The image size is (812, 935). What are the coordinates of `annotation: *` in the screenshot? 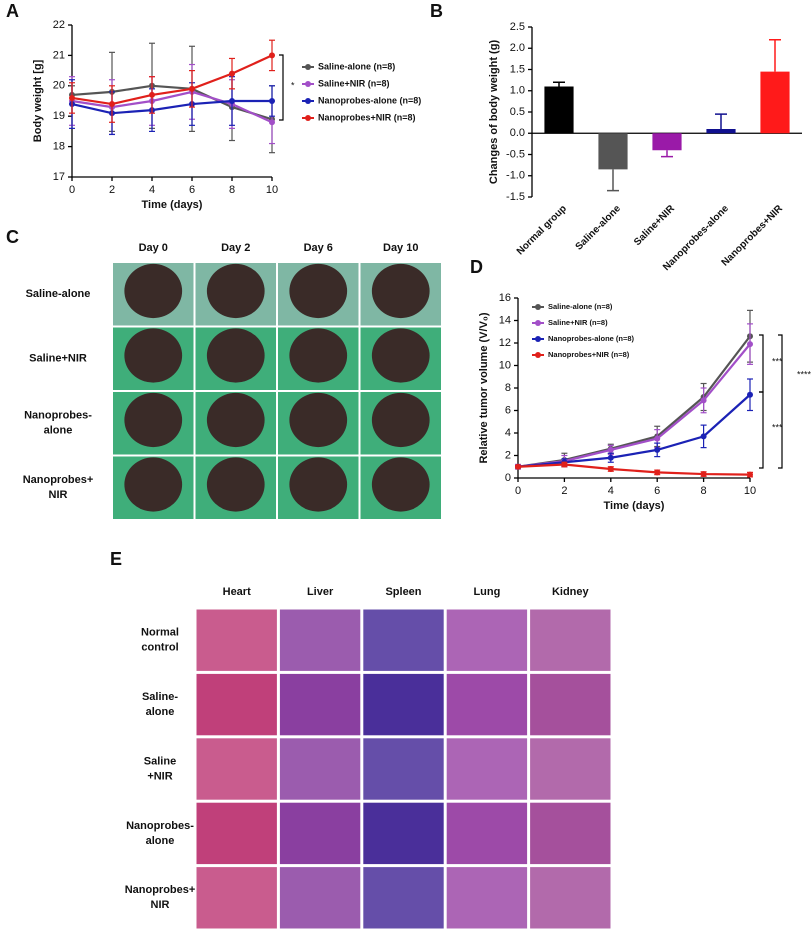 It's located at (293, 85).